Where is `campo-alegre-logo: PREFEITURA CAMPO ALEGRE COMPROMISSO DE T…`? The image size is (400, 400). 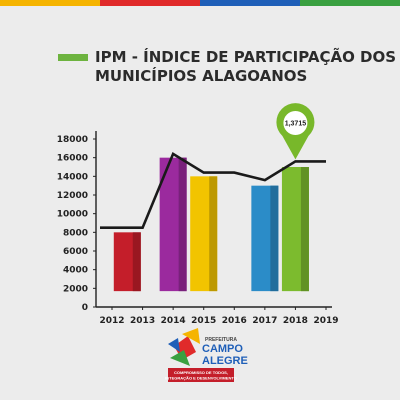
campo-alegre-logo: PREFEITURA CAMPO ALEGRE COMPROMISSO DE T… is located at coordinates (206, 355).